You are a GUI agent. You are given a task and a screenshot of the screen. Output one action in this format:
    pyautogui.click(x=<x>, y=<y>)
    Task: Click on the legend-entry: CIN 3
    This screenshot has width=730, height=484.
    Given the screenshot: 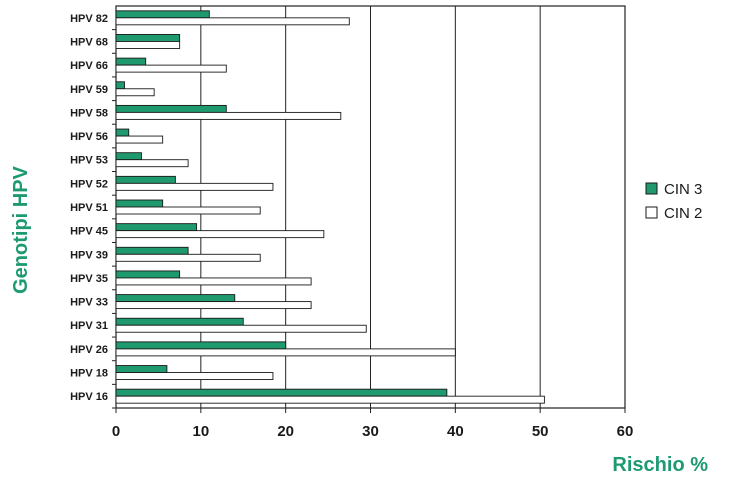 What is the action you would take?
    pyautogui.click(x=683, y=189)
    